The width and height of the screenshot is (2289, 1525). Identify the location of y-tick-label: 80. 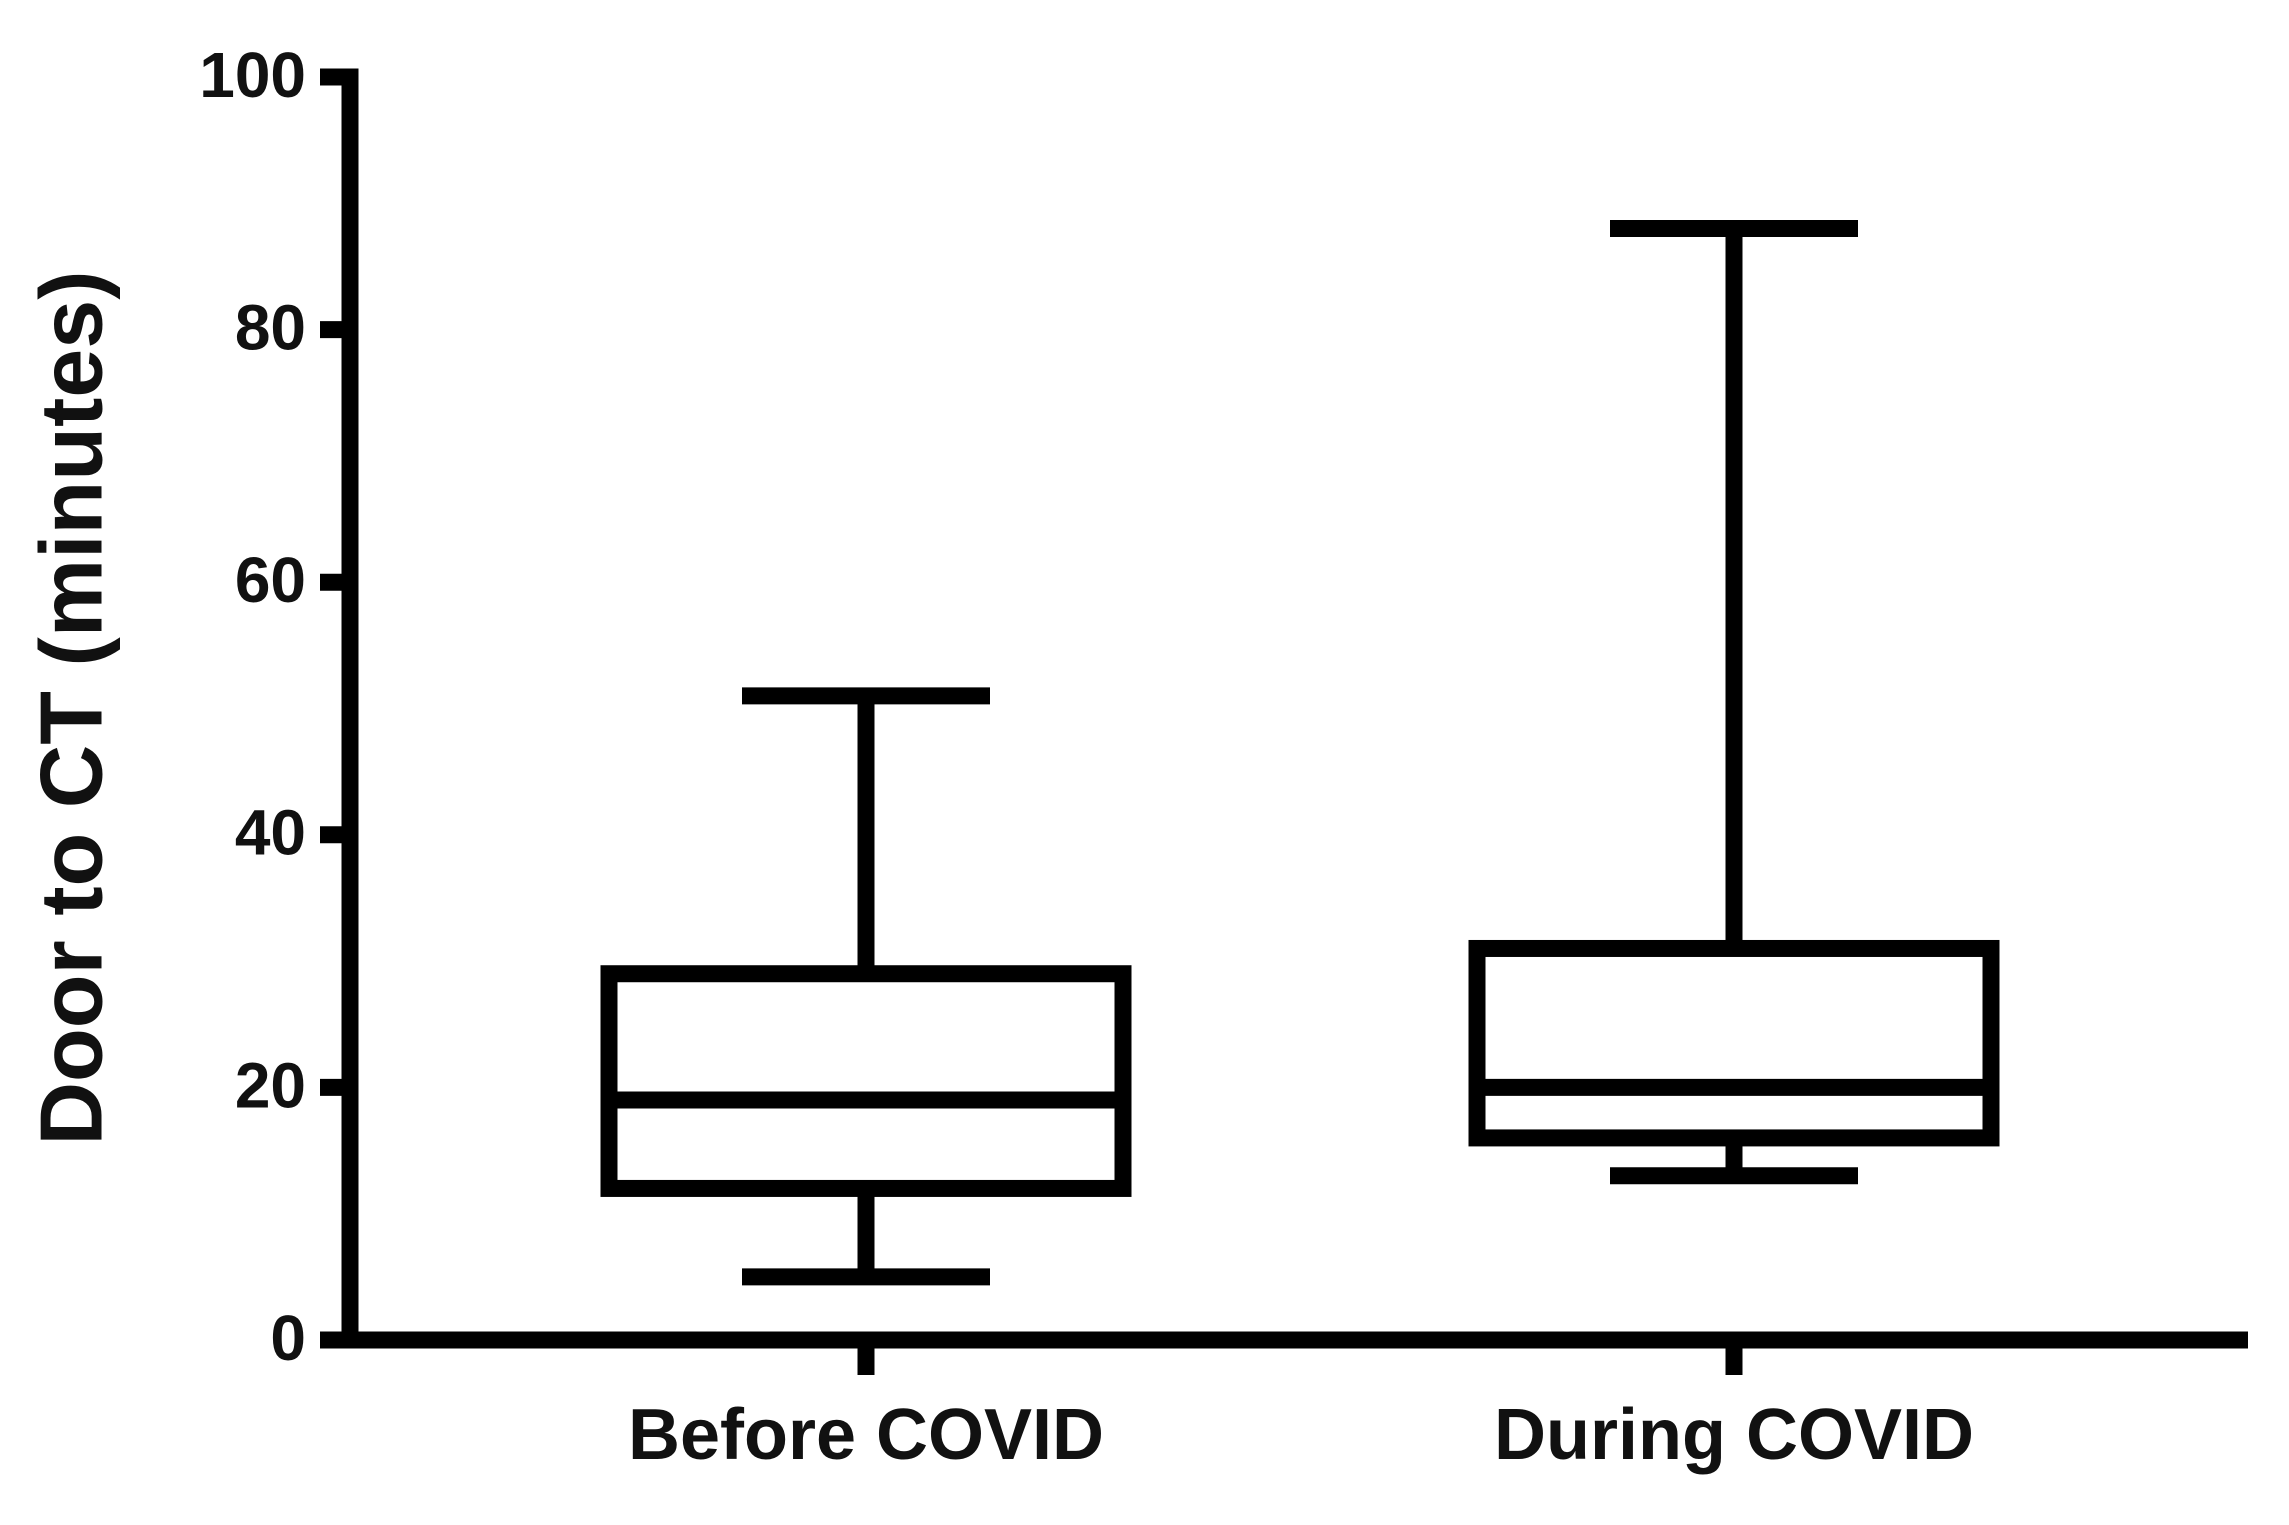
(270, 328).